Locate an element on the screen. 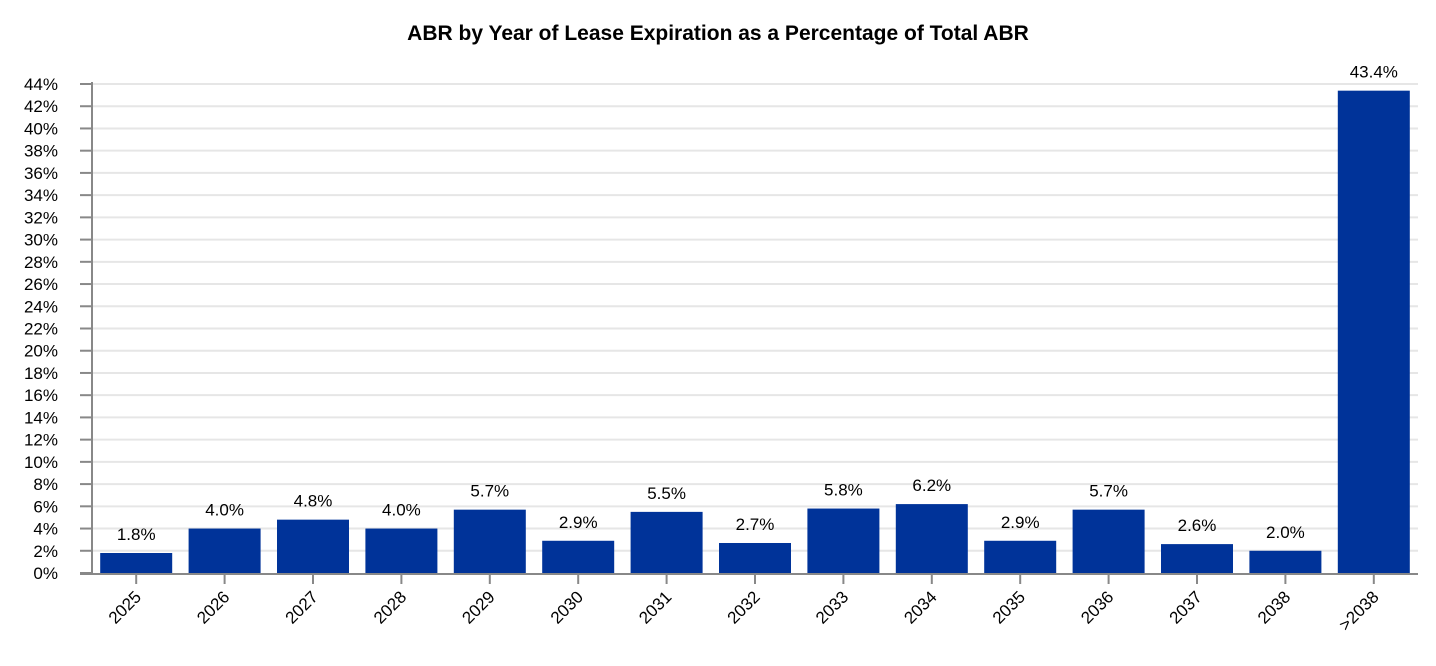  bar-2037 is located at coordinates (1197, 558).